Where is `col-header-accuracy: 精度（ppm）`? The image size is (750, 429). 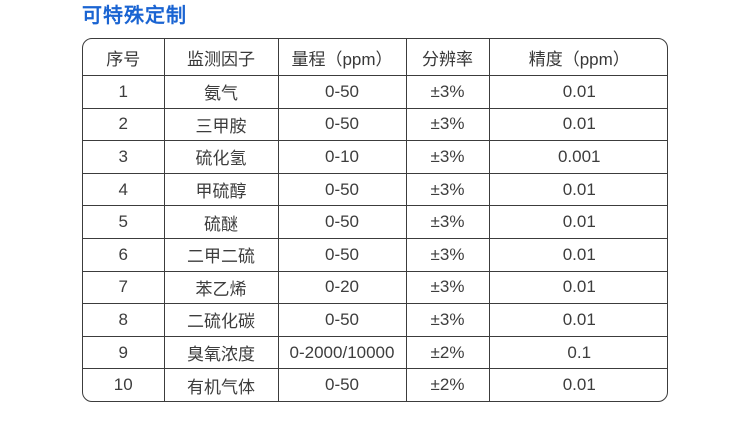
col-header-accuracy: 精度（ppm） is located at coordinates (578, 57).